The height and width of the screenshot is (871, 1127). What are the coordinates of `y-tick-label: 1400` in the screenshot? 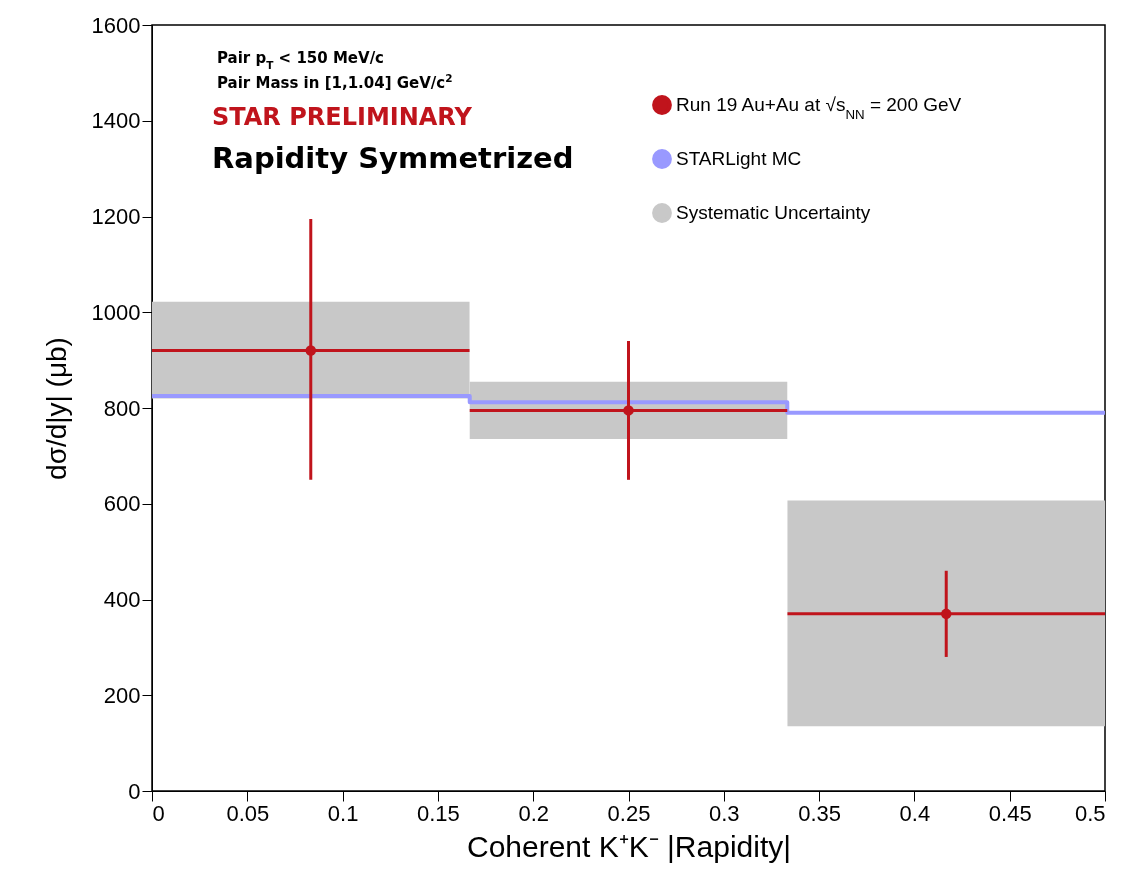 It's located at (116, 121).